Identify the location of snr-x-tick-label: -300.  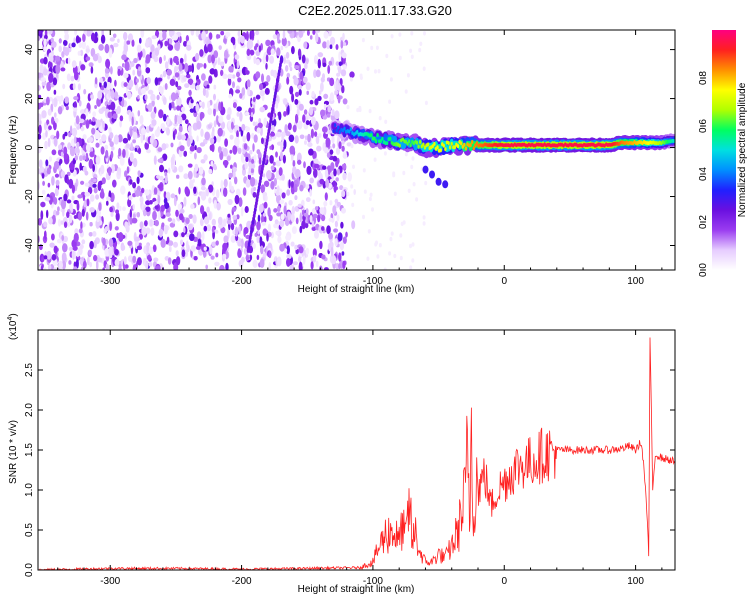
(110, 581).